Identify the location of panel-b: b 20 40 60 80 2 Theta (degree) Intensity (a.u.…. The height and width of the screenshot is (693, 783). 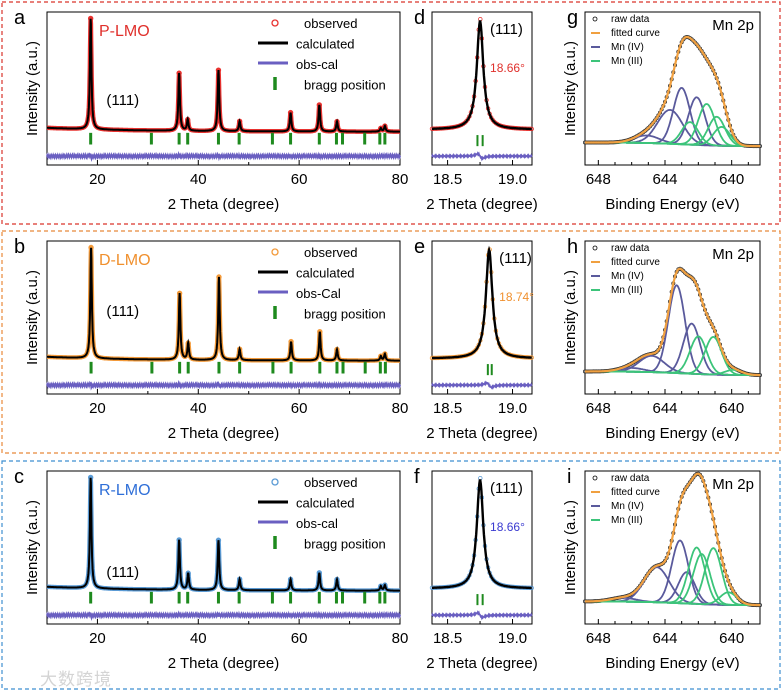
(211, 339).